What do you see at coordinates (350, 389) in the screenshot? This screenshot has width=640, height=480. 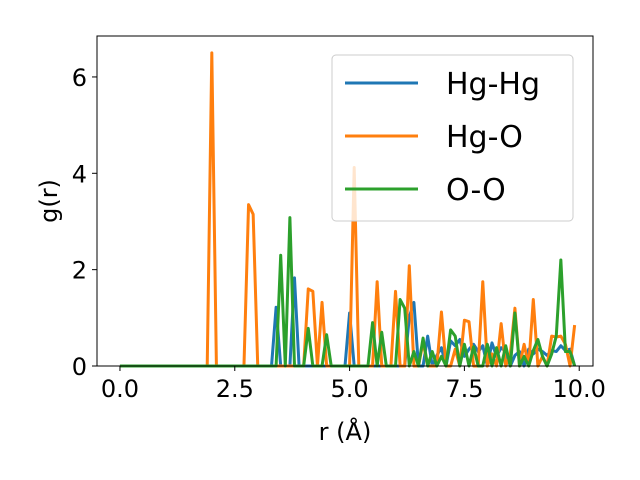 I see `x-tick-label: 5.0` at bounding box center [350, 389].